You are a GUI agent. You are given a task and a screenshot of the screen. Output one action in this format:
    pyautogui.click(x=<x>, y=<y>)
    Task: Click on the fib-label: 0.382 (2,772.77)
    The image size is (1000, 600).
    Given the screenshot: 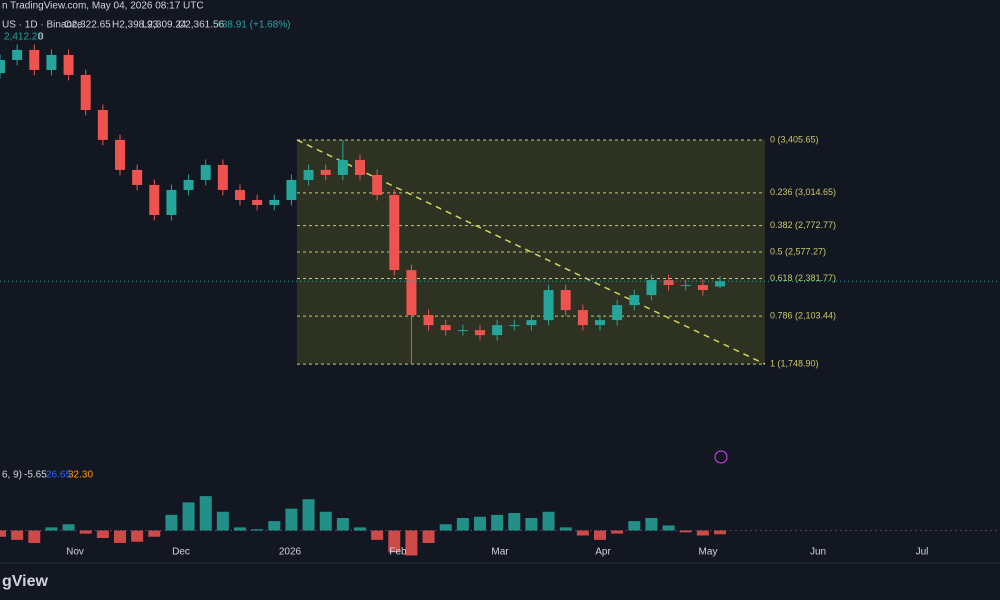 What is the action you would take?
    pyautogui.click(x=803, y=225)
    